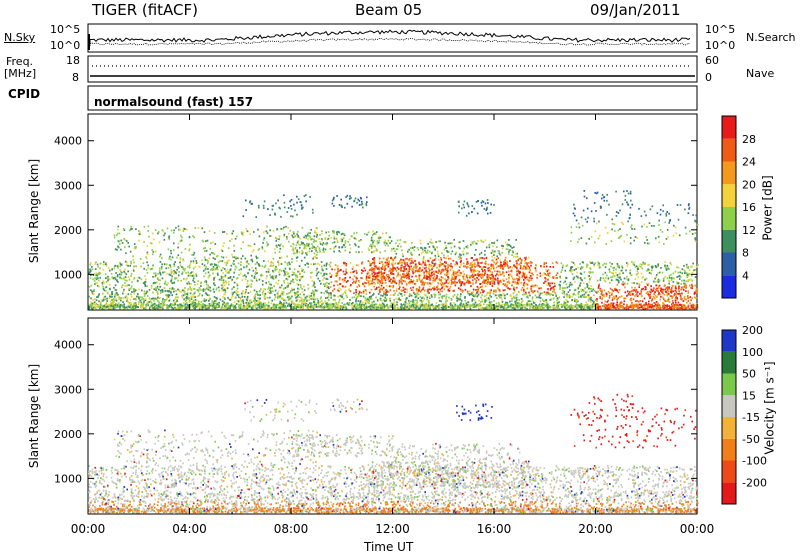 This screenshot has height=554, width=800. I want to click on xtick-label: 04:00, so click(189, 529).